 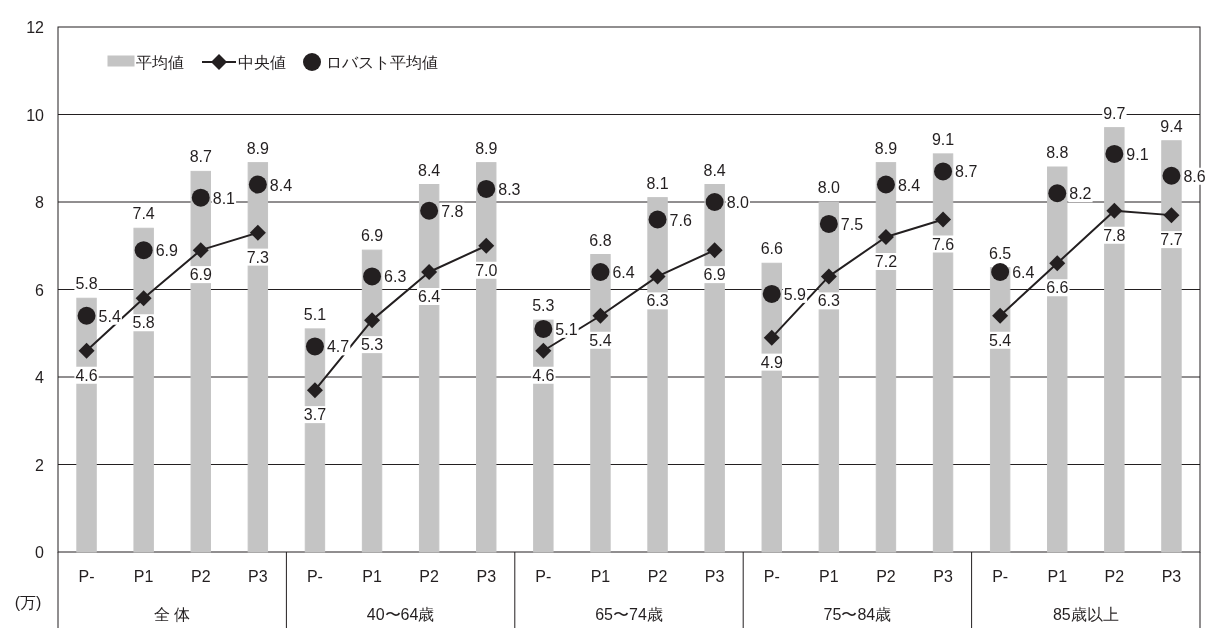 What do you see at coordinates (852, 224) in the screenshot?
I see `data-label: 7.5` at bounding box center [852, 224].